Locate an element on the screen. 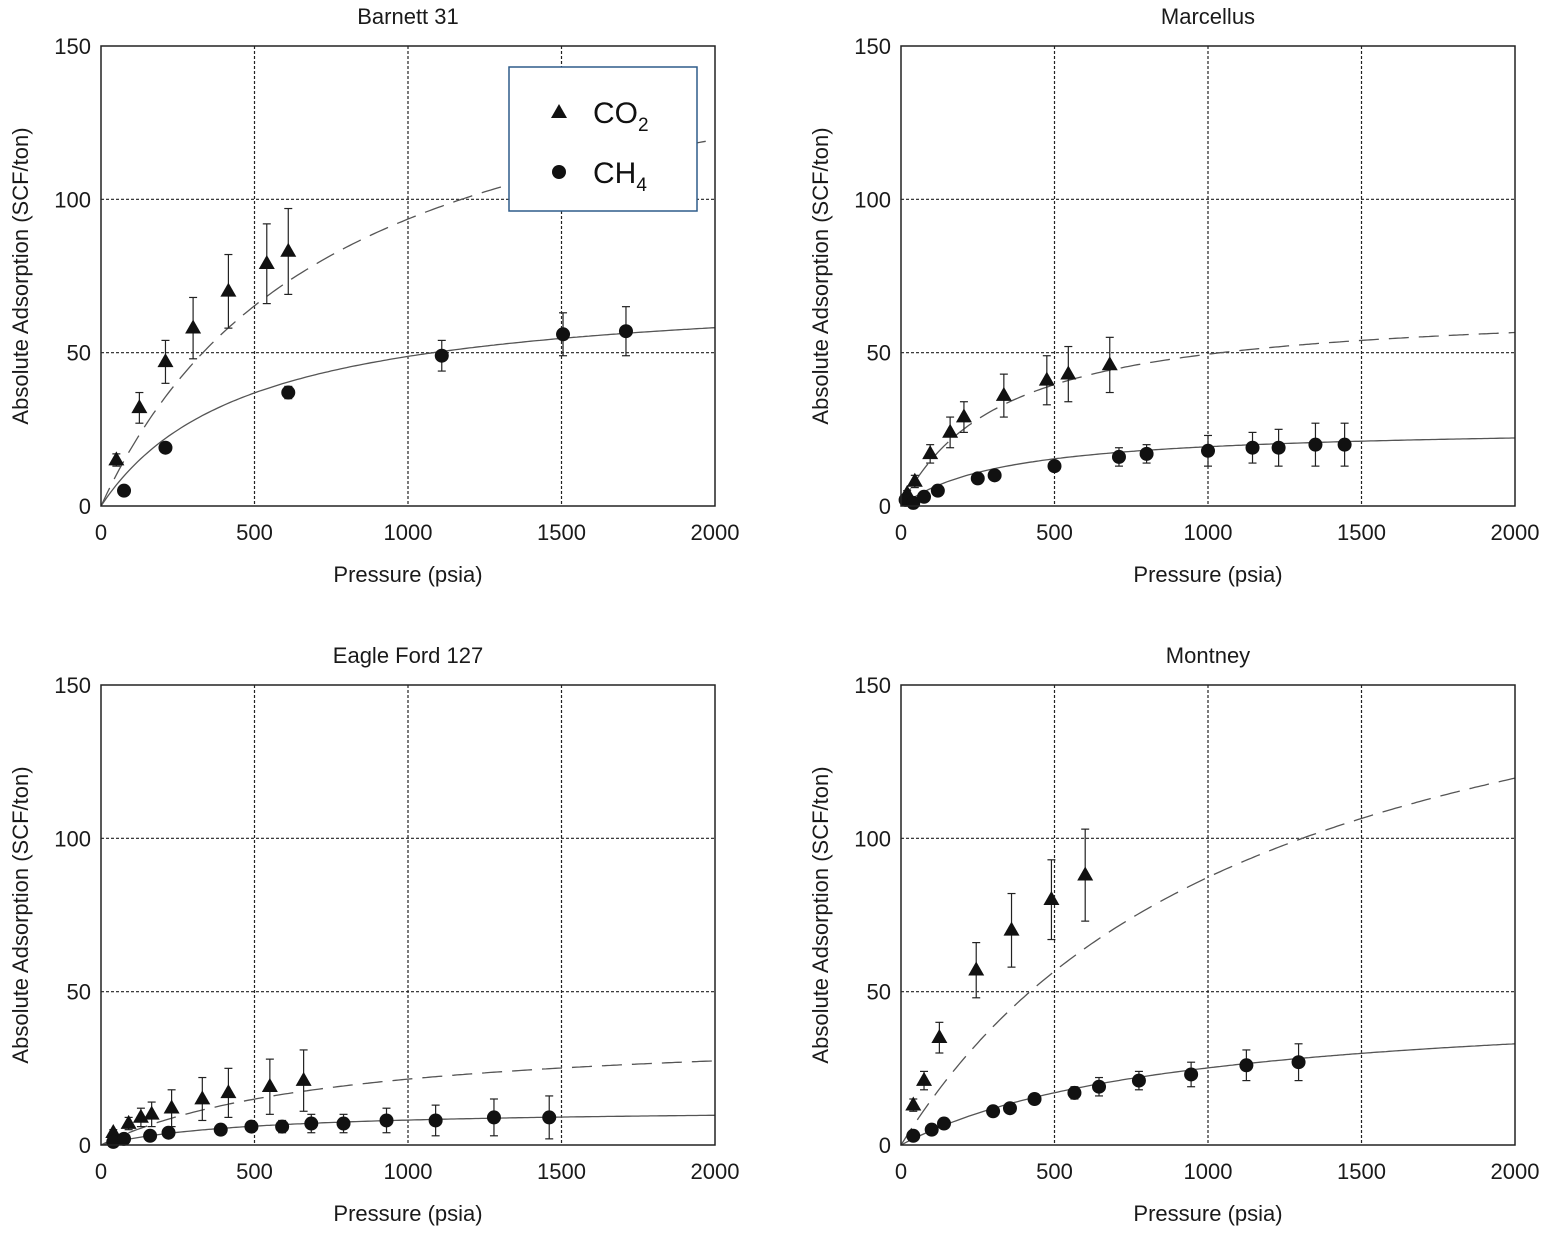 This screenshot has width=1547, height=1233. chart-title: Eagle Ford 127 is located at coordinates (408, 655).